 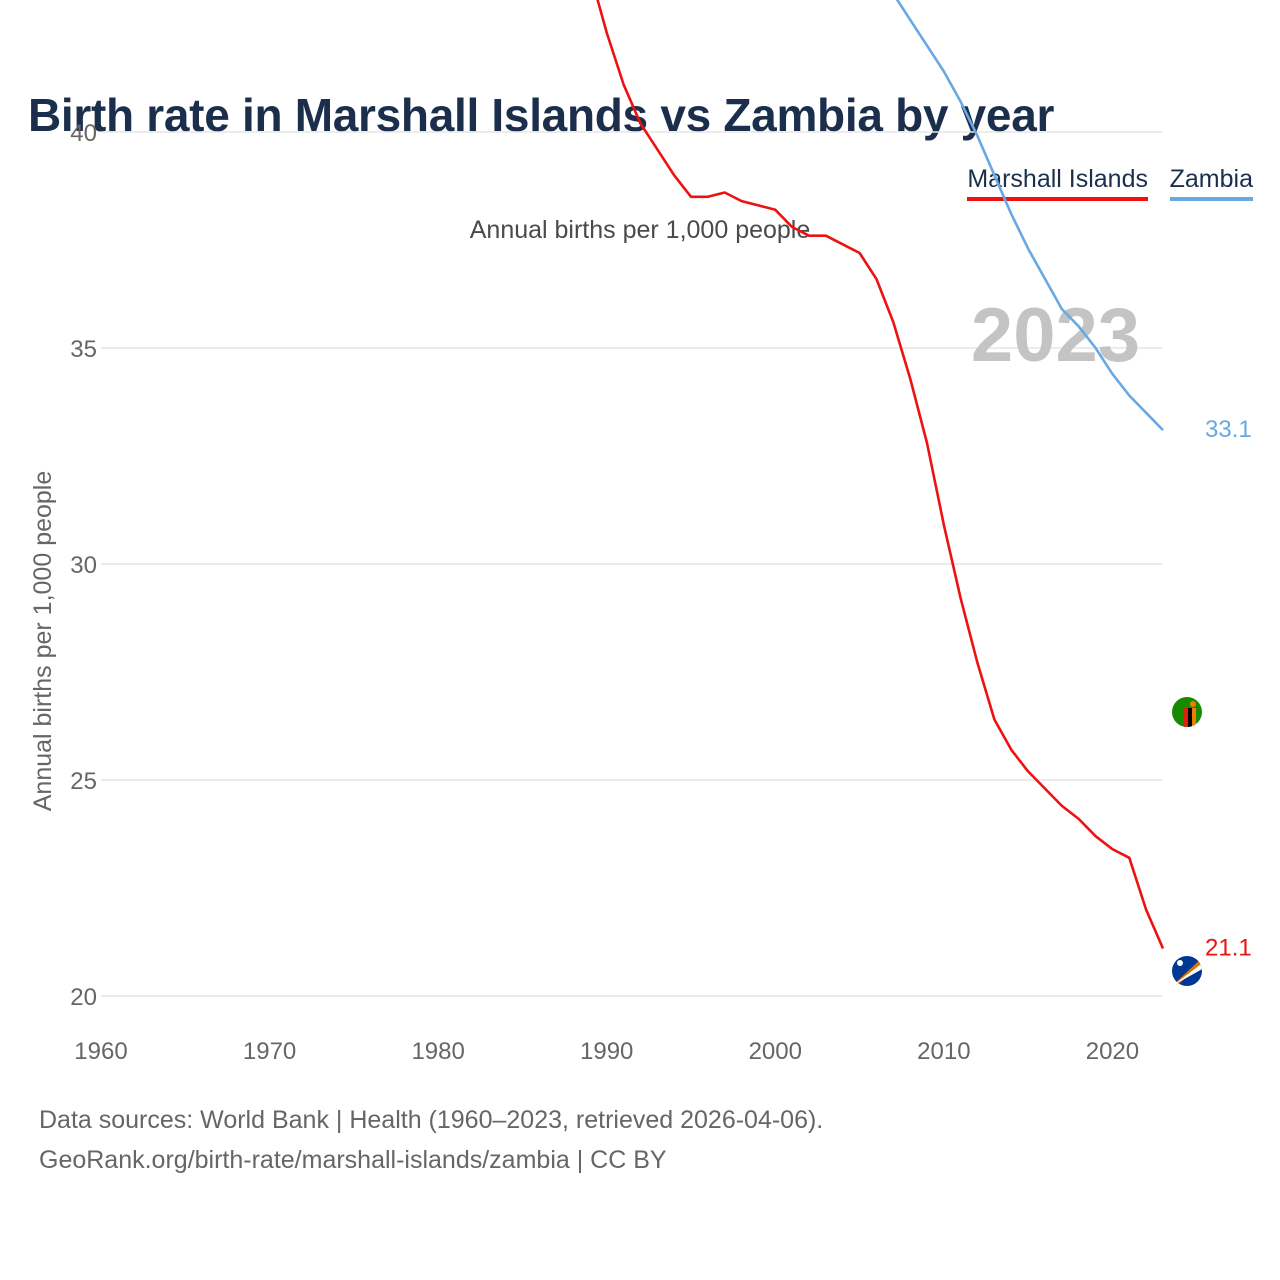 I want to click on x-tick-label: 2010, so click(x=943, y=1051).